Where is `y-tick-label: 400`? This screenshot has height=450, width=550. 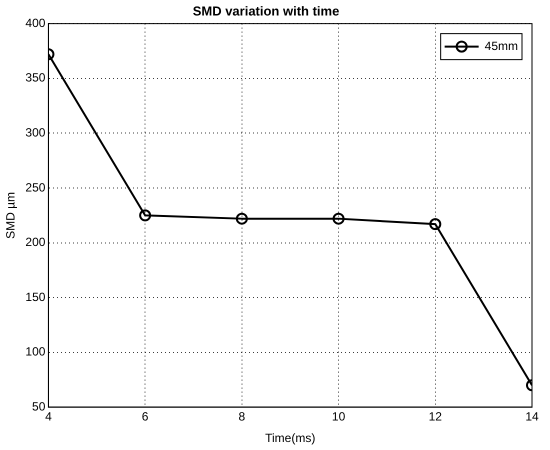 y-tick-label: 400 is located at coordinates (35, 23).